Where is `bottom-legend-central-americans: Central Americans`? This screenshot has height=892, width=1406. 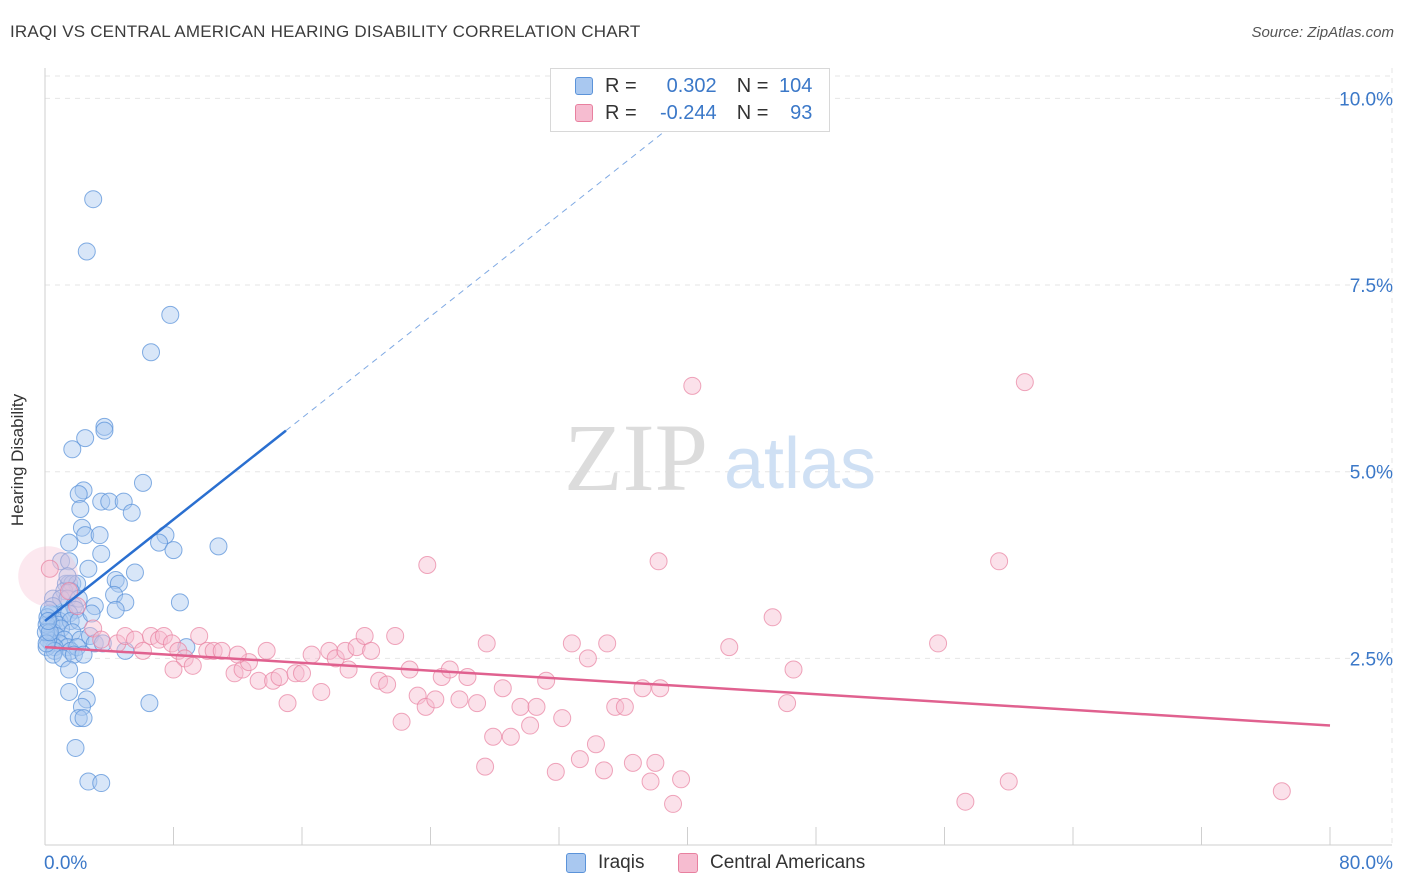
bottom-legend-central-americans: Central Americans is located at coordinates (771, 863).